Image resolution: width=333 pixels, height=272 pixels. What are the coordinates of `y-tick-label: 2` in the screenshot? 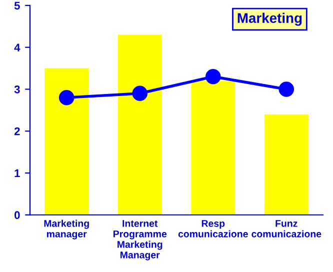 It's located at (17, 131).